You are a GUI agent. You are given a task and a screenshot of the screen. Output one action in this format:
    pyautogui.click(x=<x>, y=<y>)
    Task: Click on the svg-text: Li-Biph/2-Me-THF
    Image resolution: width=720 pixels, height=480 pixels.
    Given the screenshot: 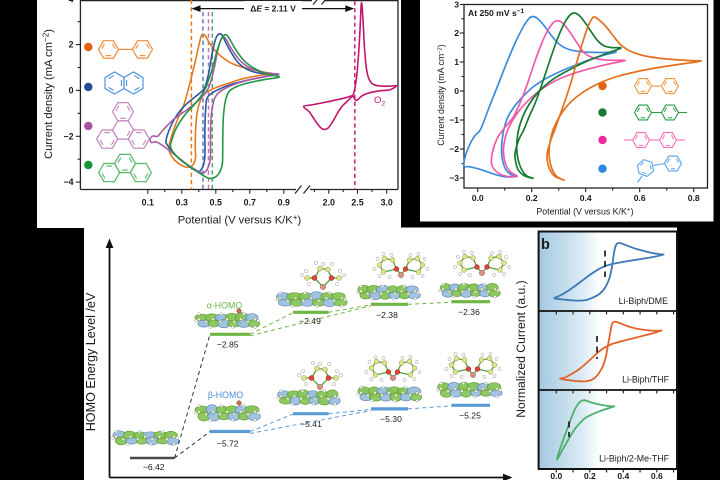 What is the action you would take?
    pyautogui.click(x=634, y=459)
    